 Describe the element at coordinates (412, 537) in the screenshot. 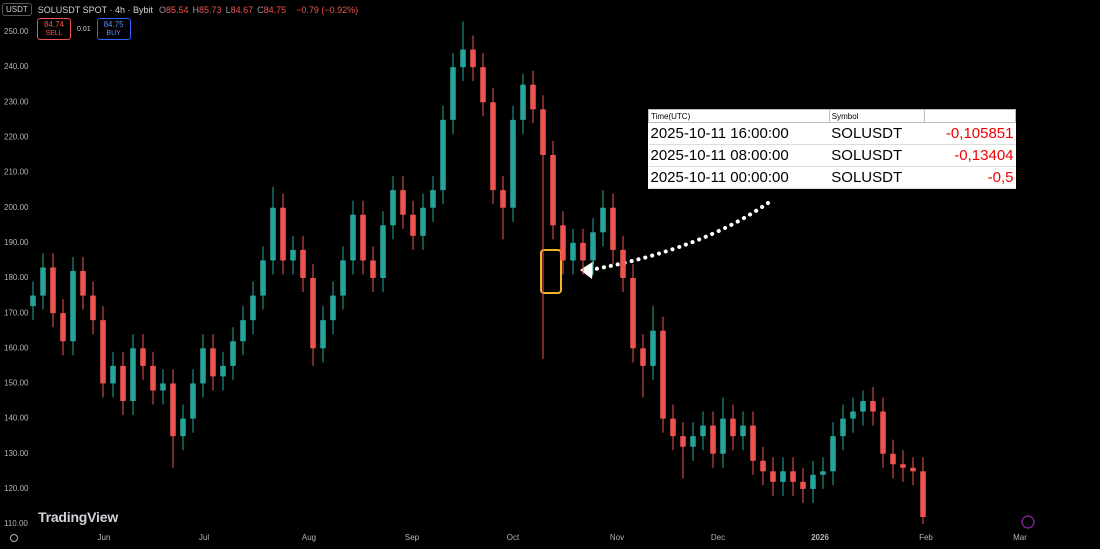

I see `x-tick-label: Sep` at that location.